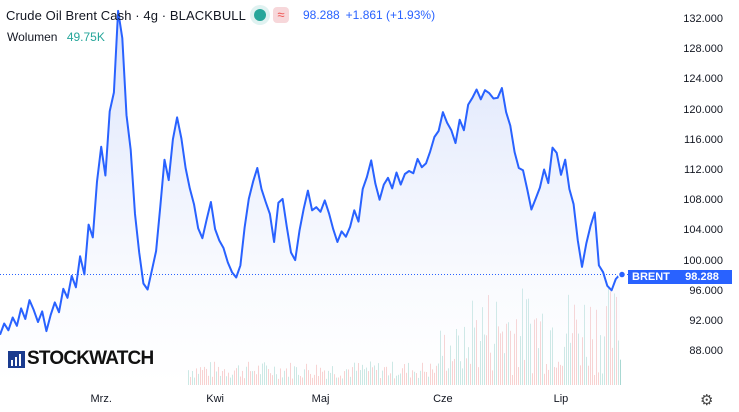  Describe the element at coordinates (101, 399) in the screenshot. I see `x-tick-label: Mrz.` at that location.